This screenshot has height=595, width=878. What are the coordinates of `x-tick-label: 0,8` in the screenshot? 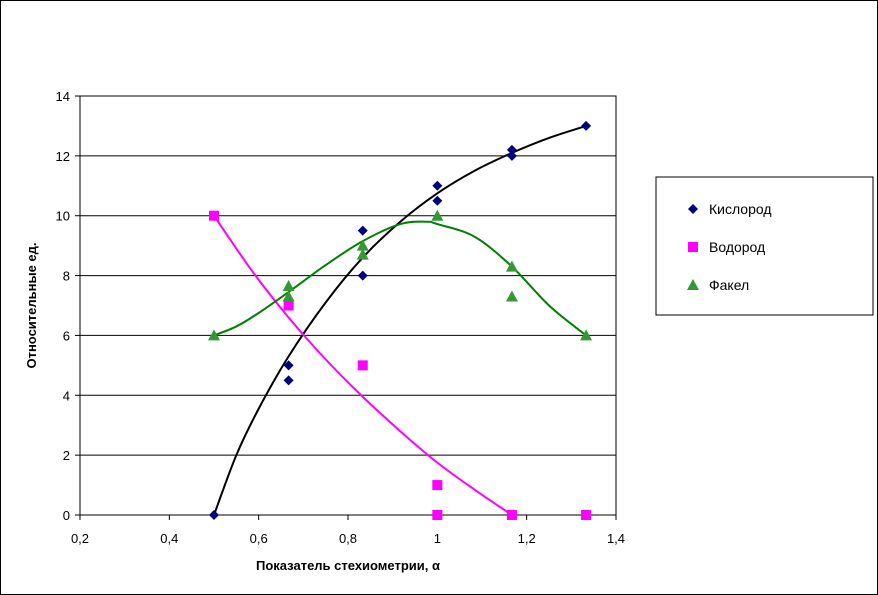 It's located at (348, 538).